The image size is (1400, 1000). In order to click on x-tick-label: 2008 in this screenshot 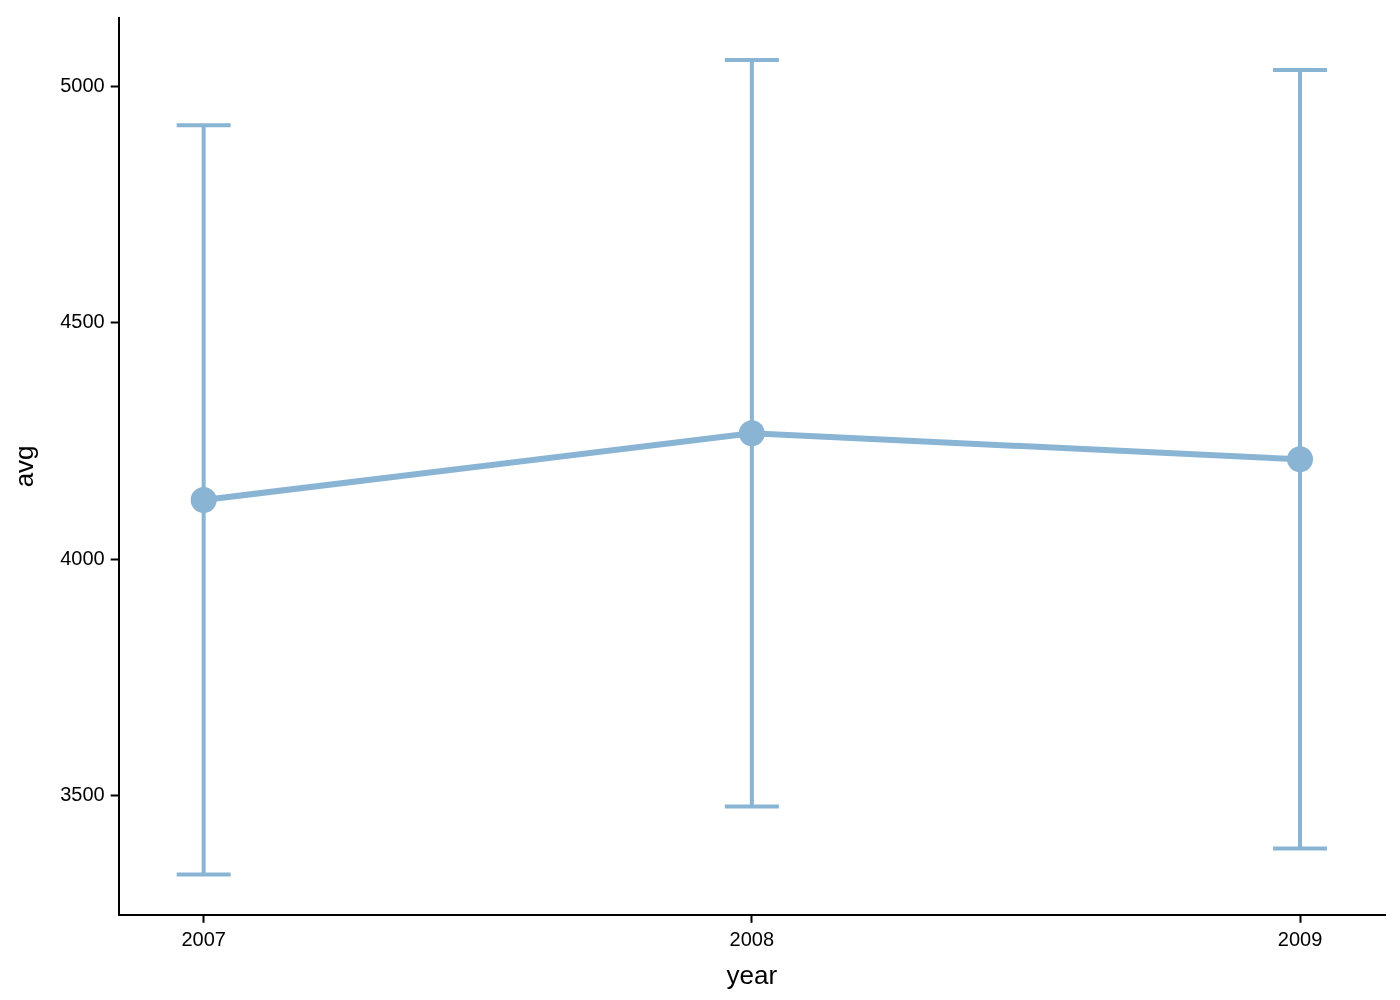, I will do `click(752, 939)`.